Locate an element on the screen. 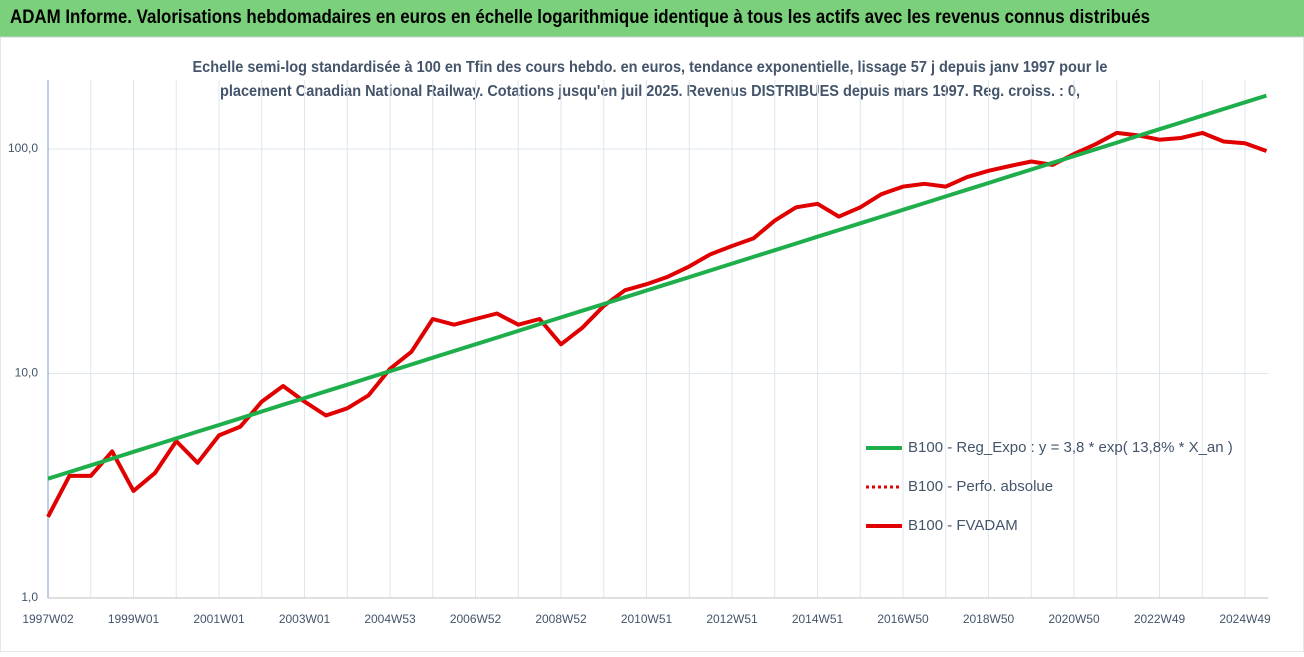 The image size is (1304, 657). legend-label: B100 - FVADAM is located at coordinates (963, 525).